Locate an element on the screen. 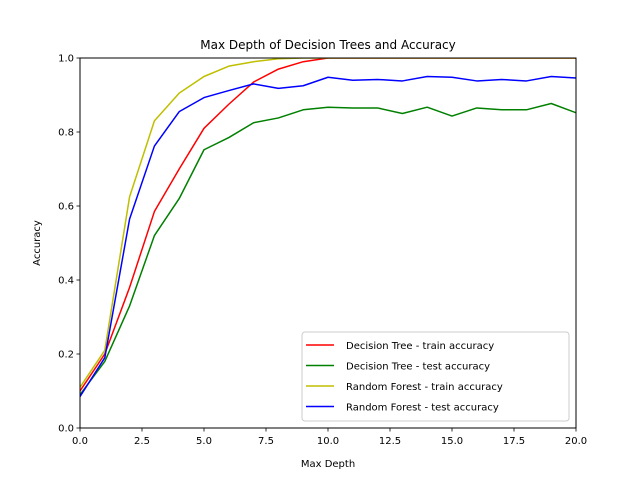 Image resolution: width=640 pixels, height=480 pixels. y-tick-label: 0.6 is located at coordinates (66, 207).